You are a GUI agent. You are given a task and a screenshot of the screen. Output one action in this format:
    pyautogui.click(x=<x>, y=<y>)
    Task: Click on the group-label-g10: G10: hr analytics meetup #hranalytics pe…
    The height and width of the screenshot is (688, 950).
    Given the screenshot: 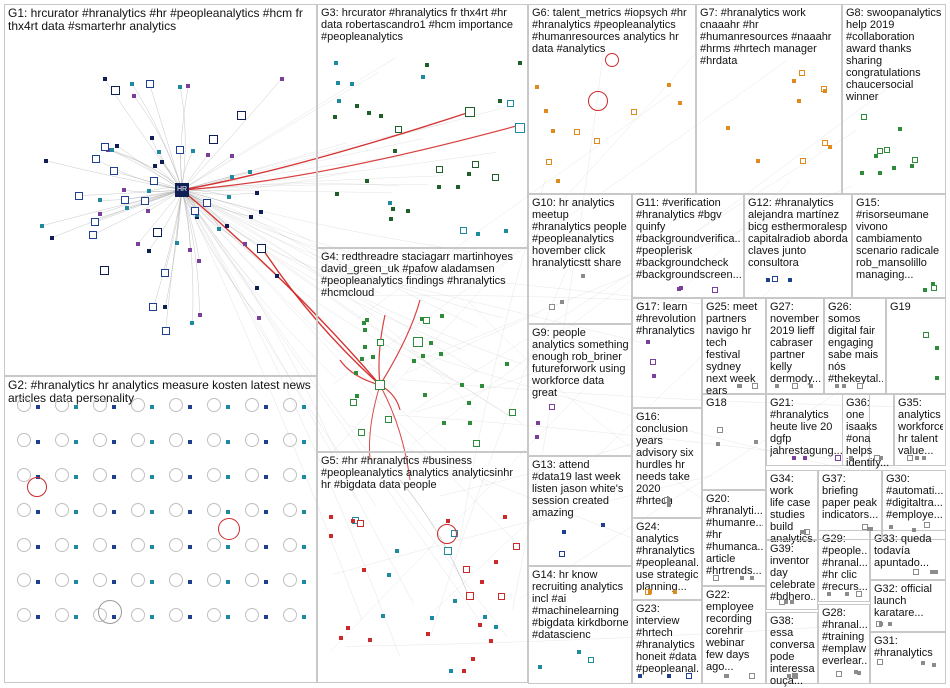 What is the action you would take?
    pyautogui.click(x=579, y=233)
    